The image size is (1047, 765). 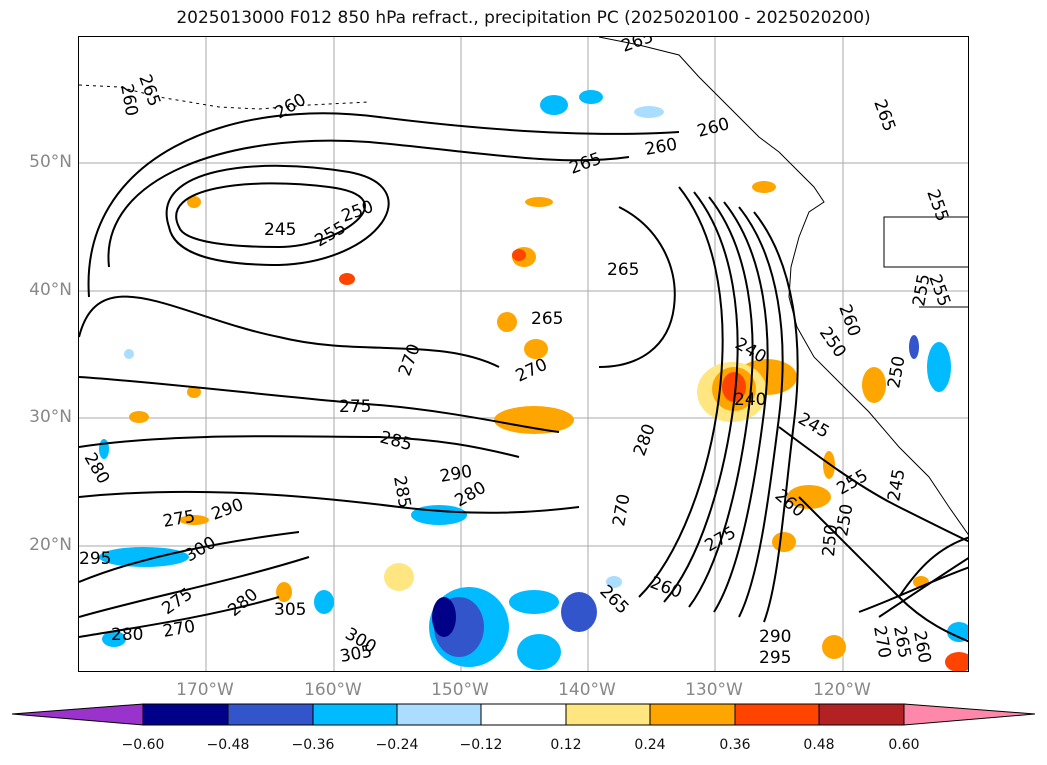 I want to click on contour-260b, so click(x=883, y=569).